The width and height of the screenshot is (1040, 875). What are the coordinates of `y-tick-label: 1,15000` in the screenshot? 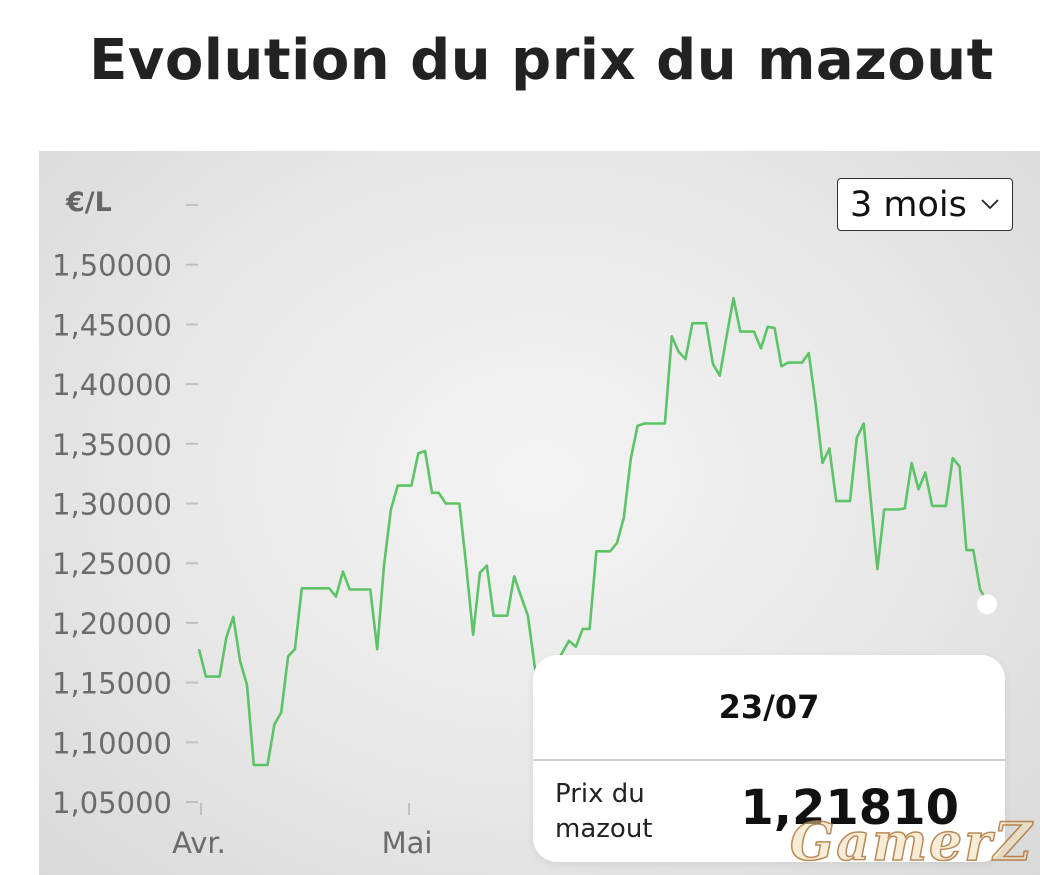 It's located at (112, 684).